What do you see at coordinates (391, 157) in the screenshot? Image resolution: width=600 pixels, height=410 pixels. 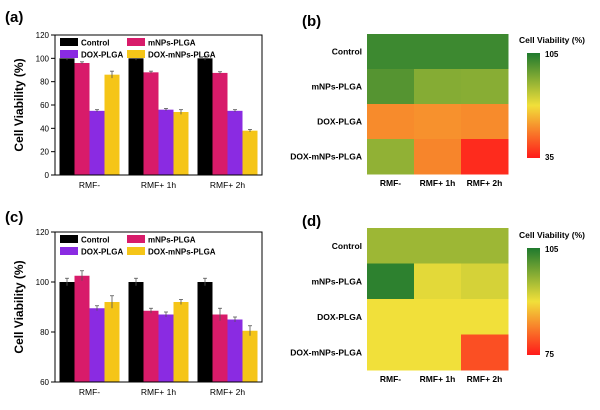 I see `heatmap-cell-dox-mnps-plga-rmf` at bounding box center [391, 157].